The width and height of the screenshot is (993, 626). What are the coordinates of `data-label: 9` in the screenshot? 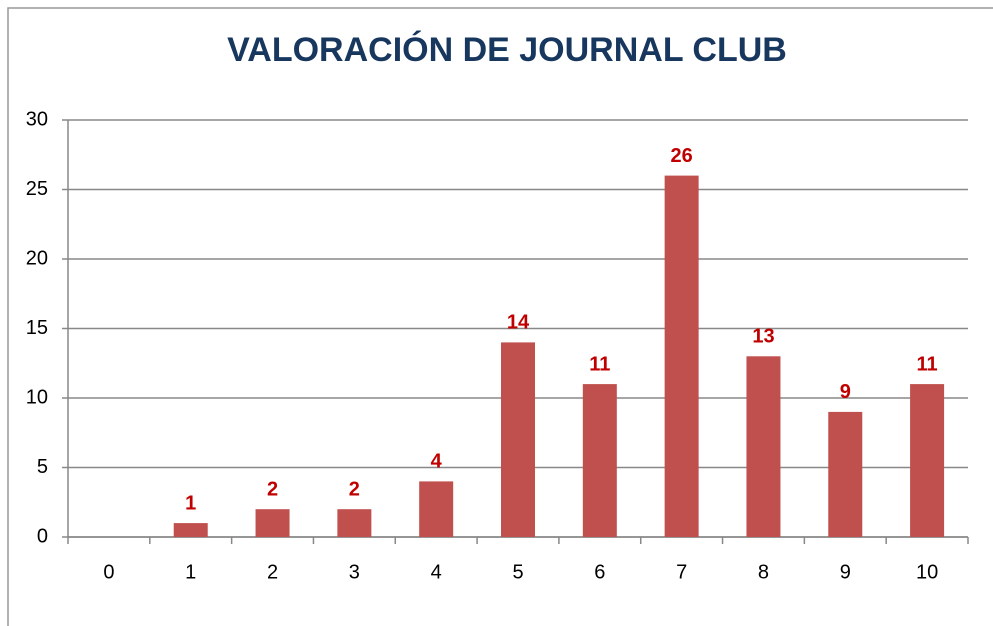 It's located at (845, 392).